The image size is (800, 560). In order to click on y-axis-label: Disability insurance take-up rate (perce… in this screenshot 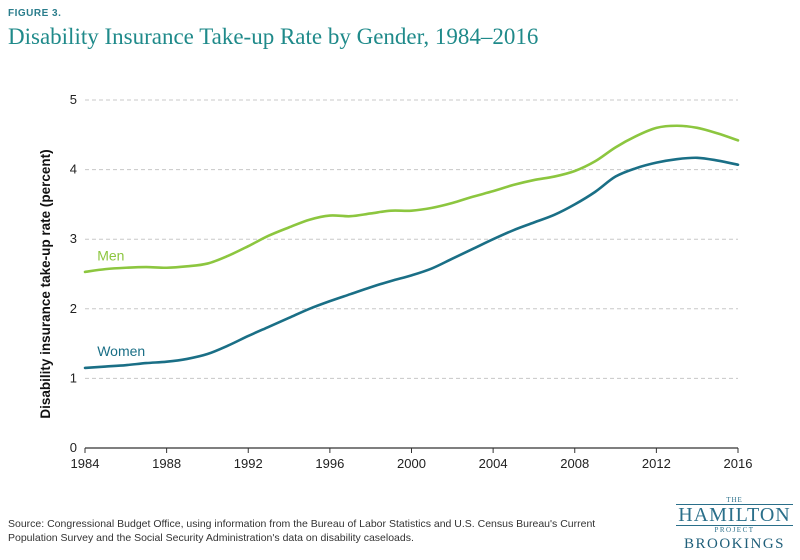, I will do `click(45, 283)`.